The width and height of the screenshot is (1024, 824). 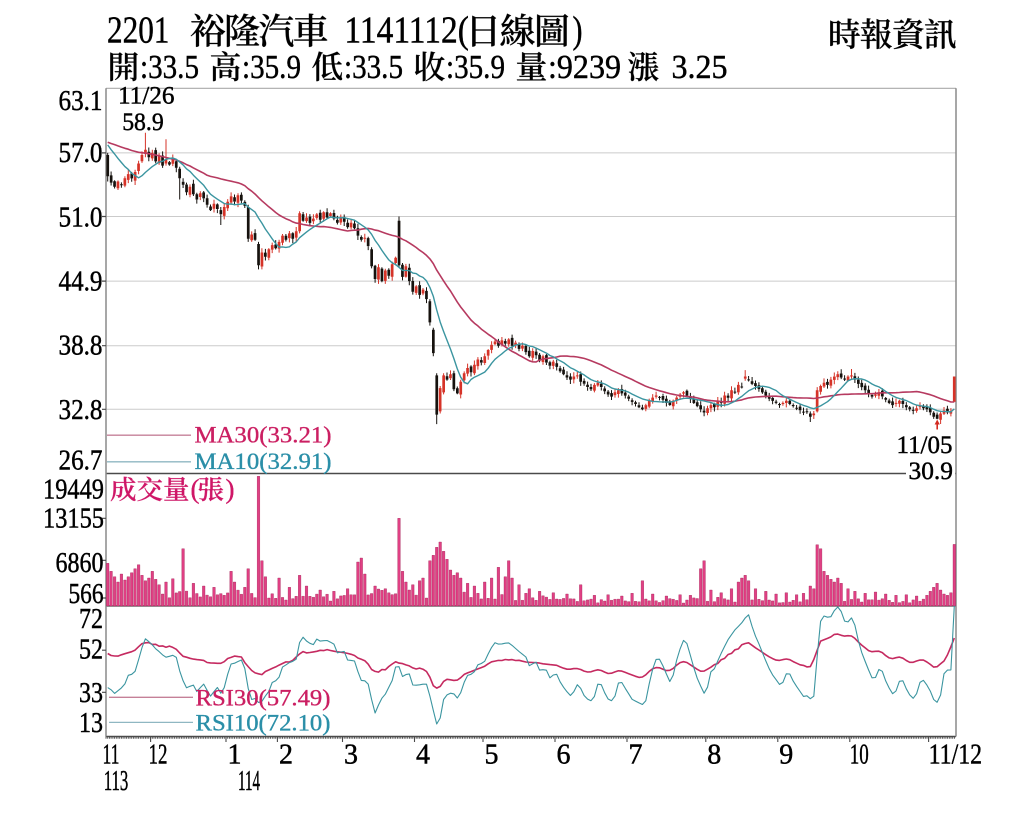 I want to click on svg-text: 6860, so click(x=80, y=563).